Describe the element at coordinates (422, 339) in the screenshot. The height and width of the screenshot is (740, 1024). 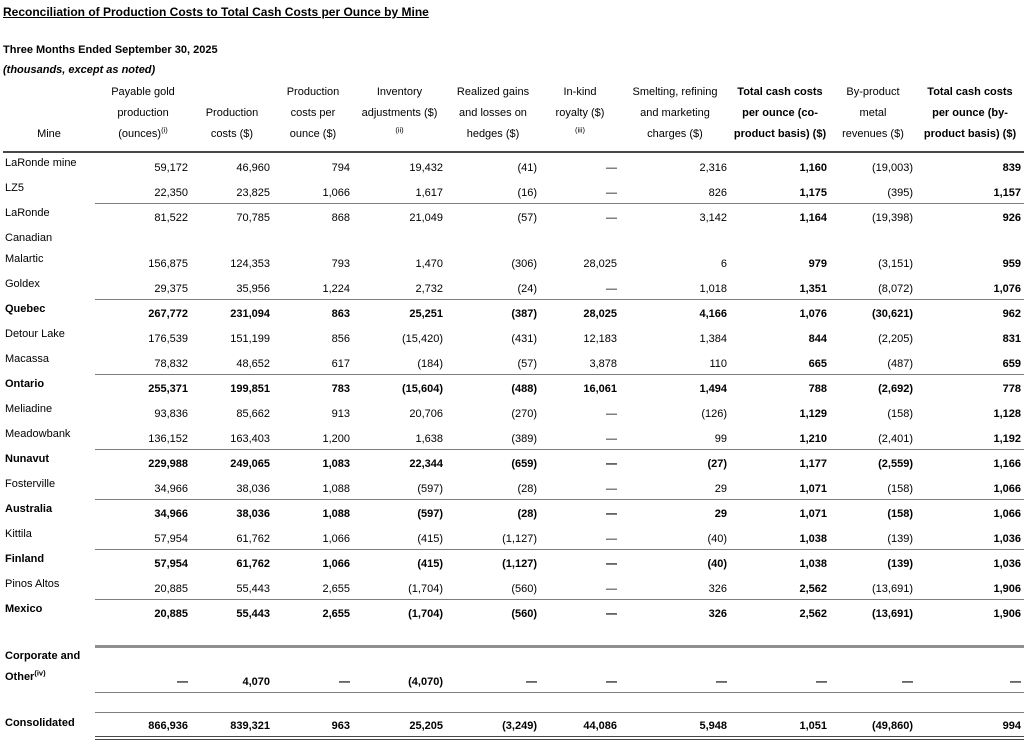
I see `cell-inventory-adjustments: (15,420)` at that location.